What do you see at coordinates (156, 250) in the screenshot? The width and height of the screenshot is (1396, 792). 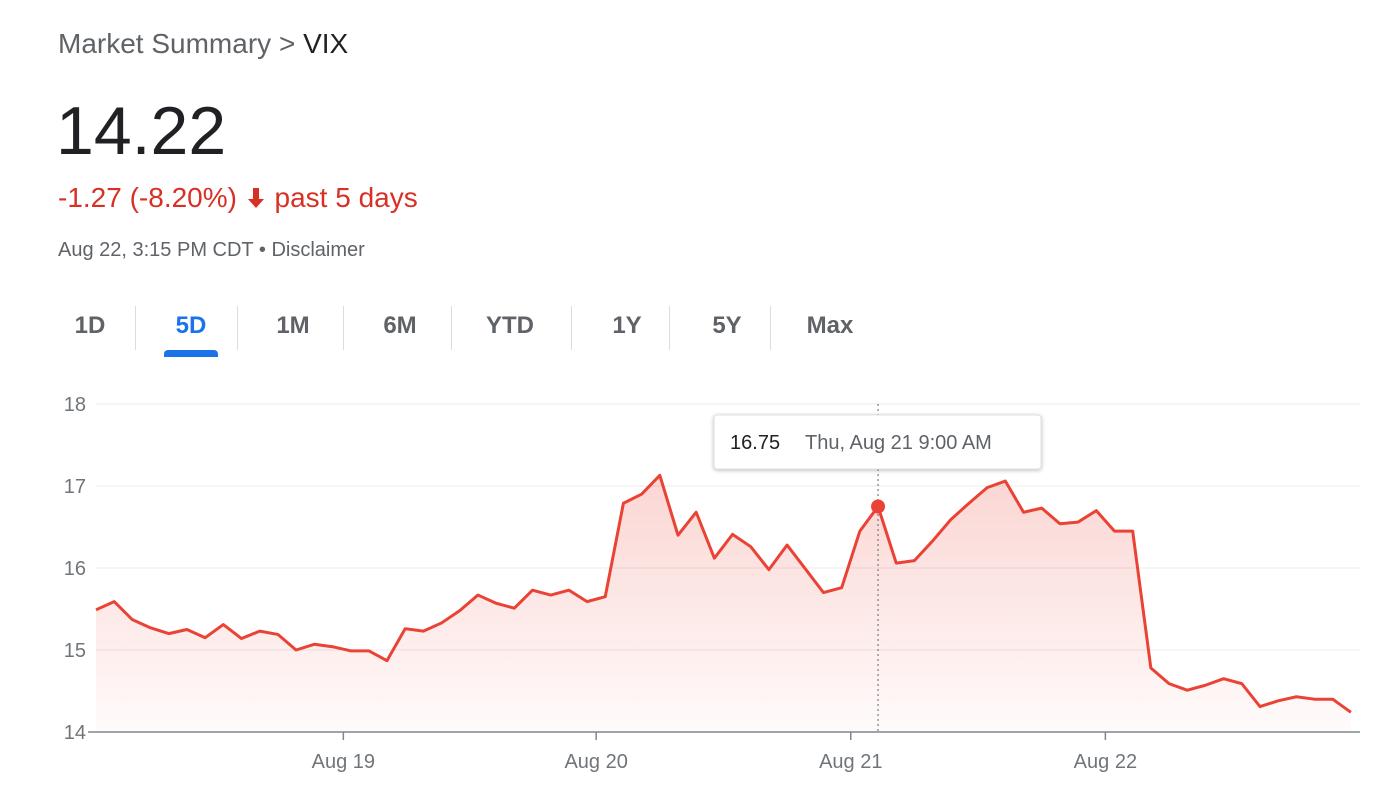 I see `timestamp: Aug 22, 3:15 PM CDT` at bounding box center [156, 250].